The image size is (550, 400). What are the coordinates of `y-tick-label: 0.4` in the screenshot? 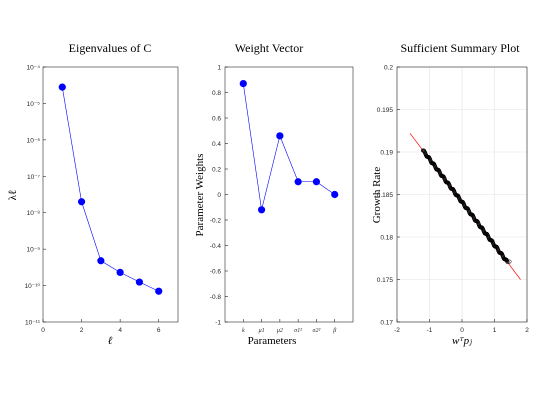 It's located at (216, 144).